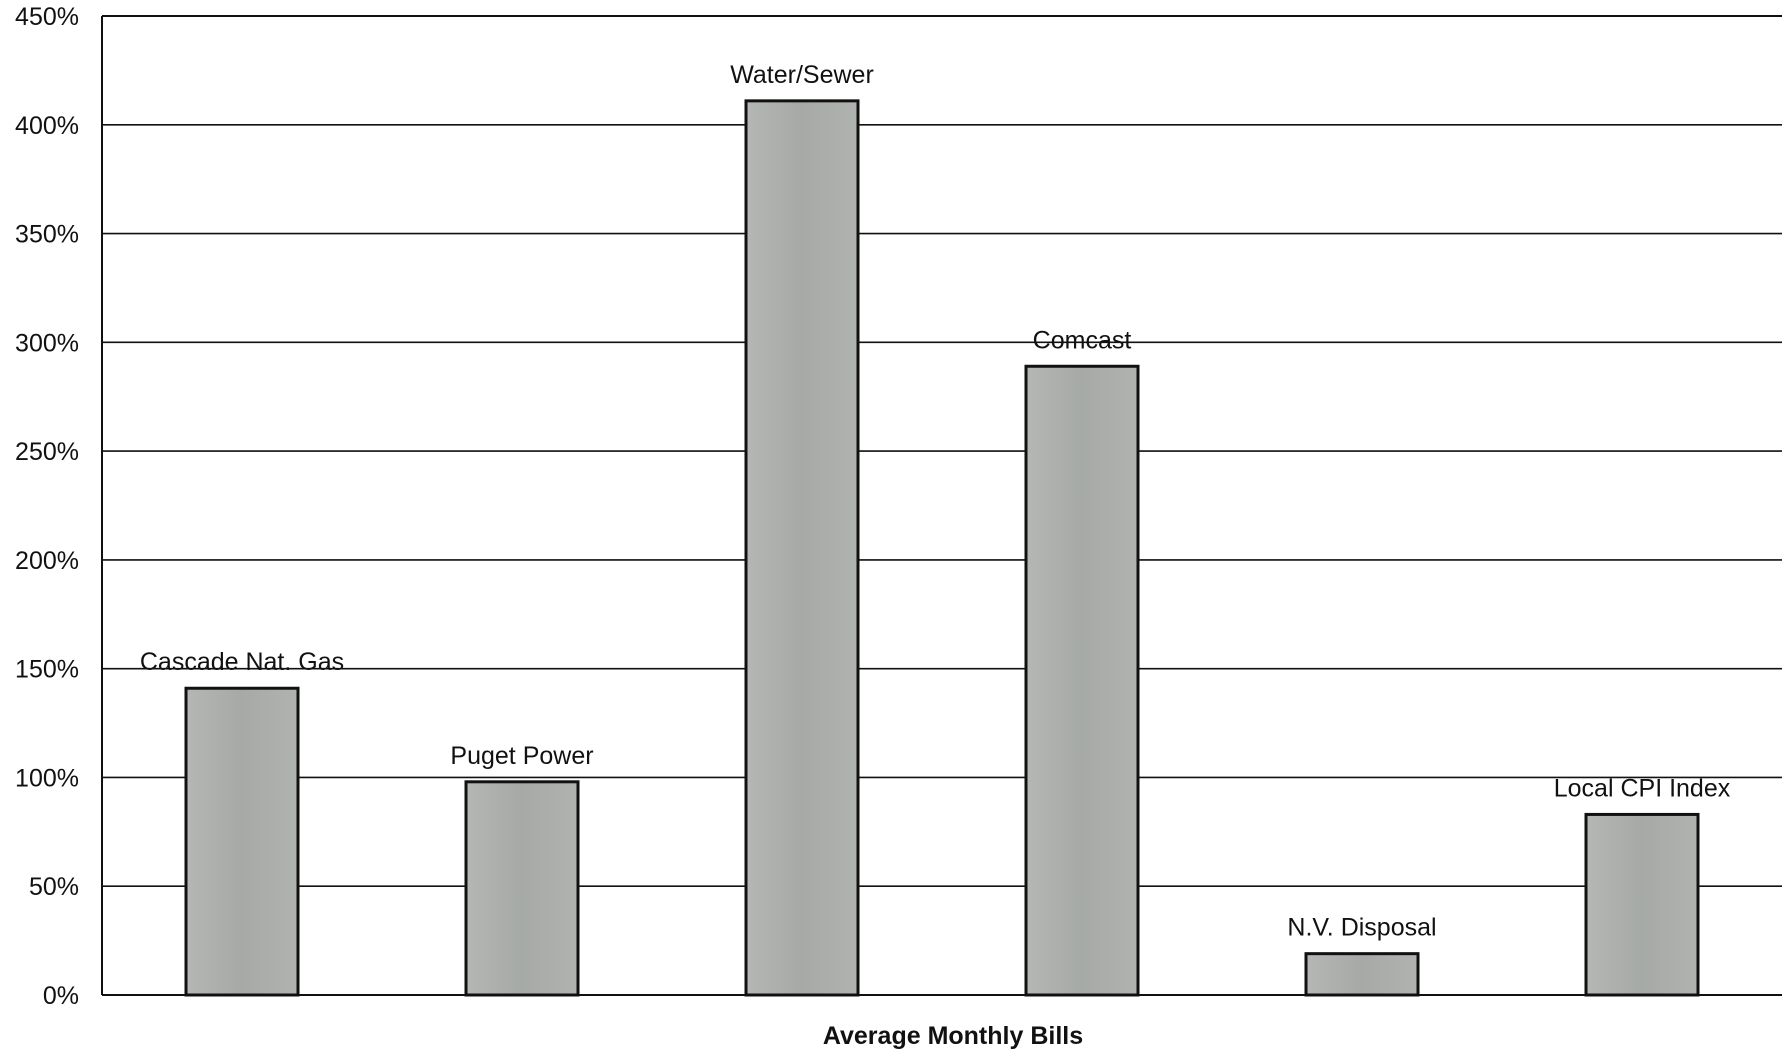 The width and height of the screenshot is (1785, 1054). What do you see at coordinates (47, 343) in the screenshot?
I see `y-tick-label: 300%` at bounding box center [47, 343].